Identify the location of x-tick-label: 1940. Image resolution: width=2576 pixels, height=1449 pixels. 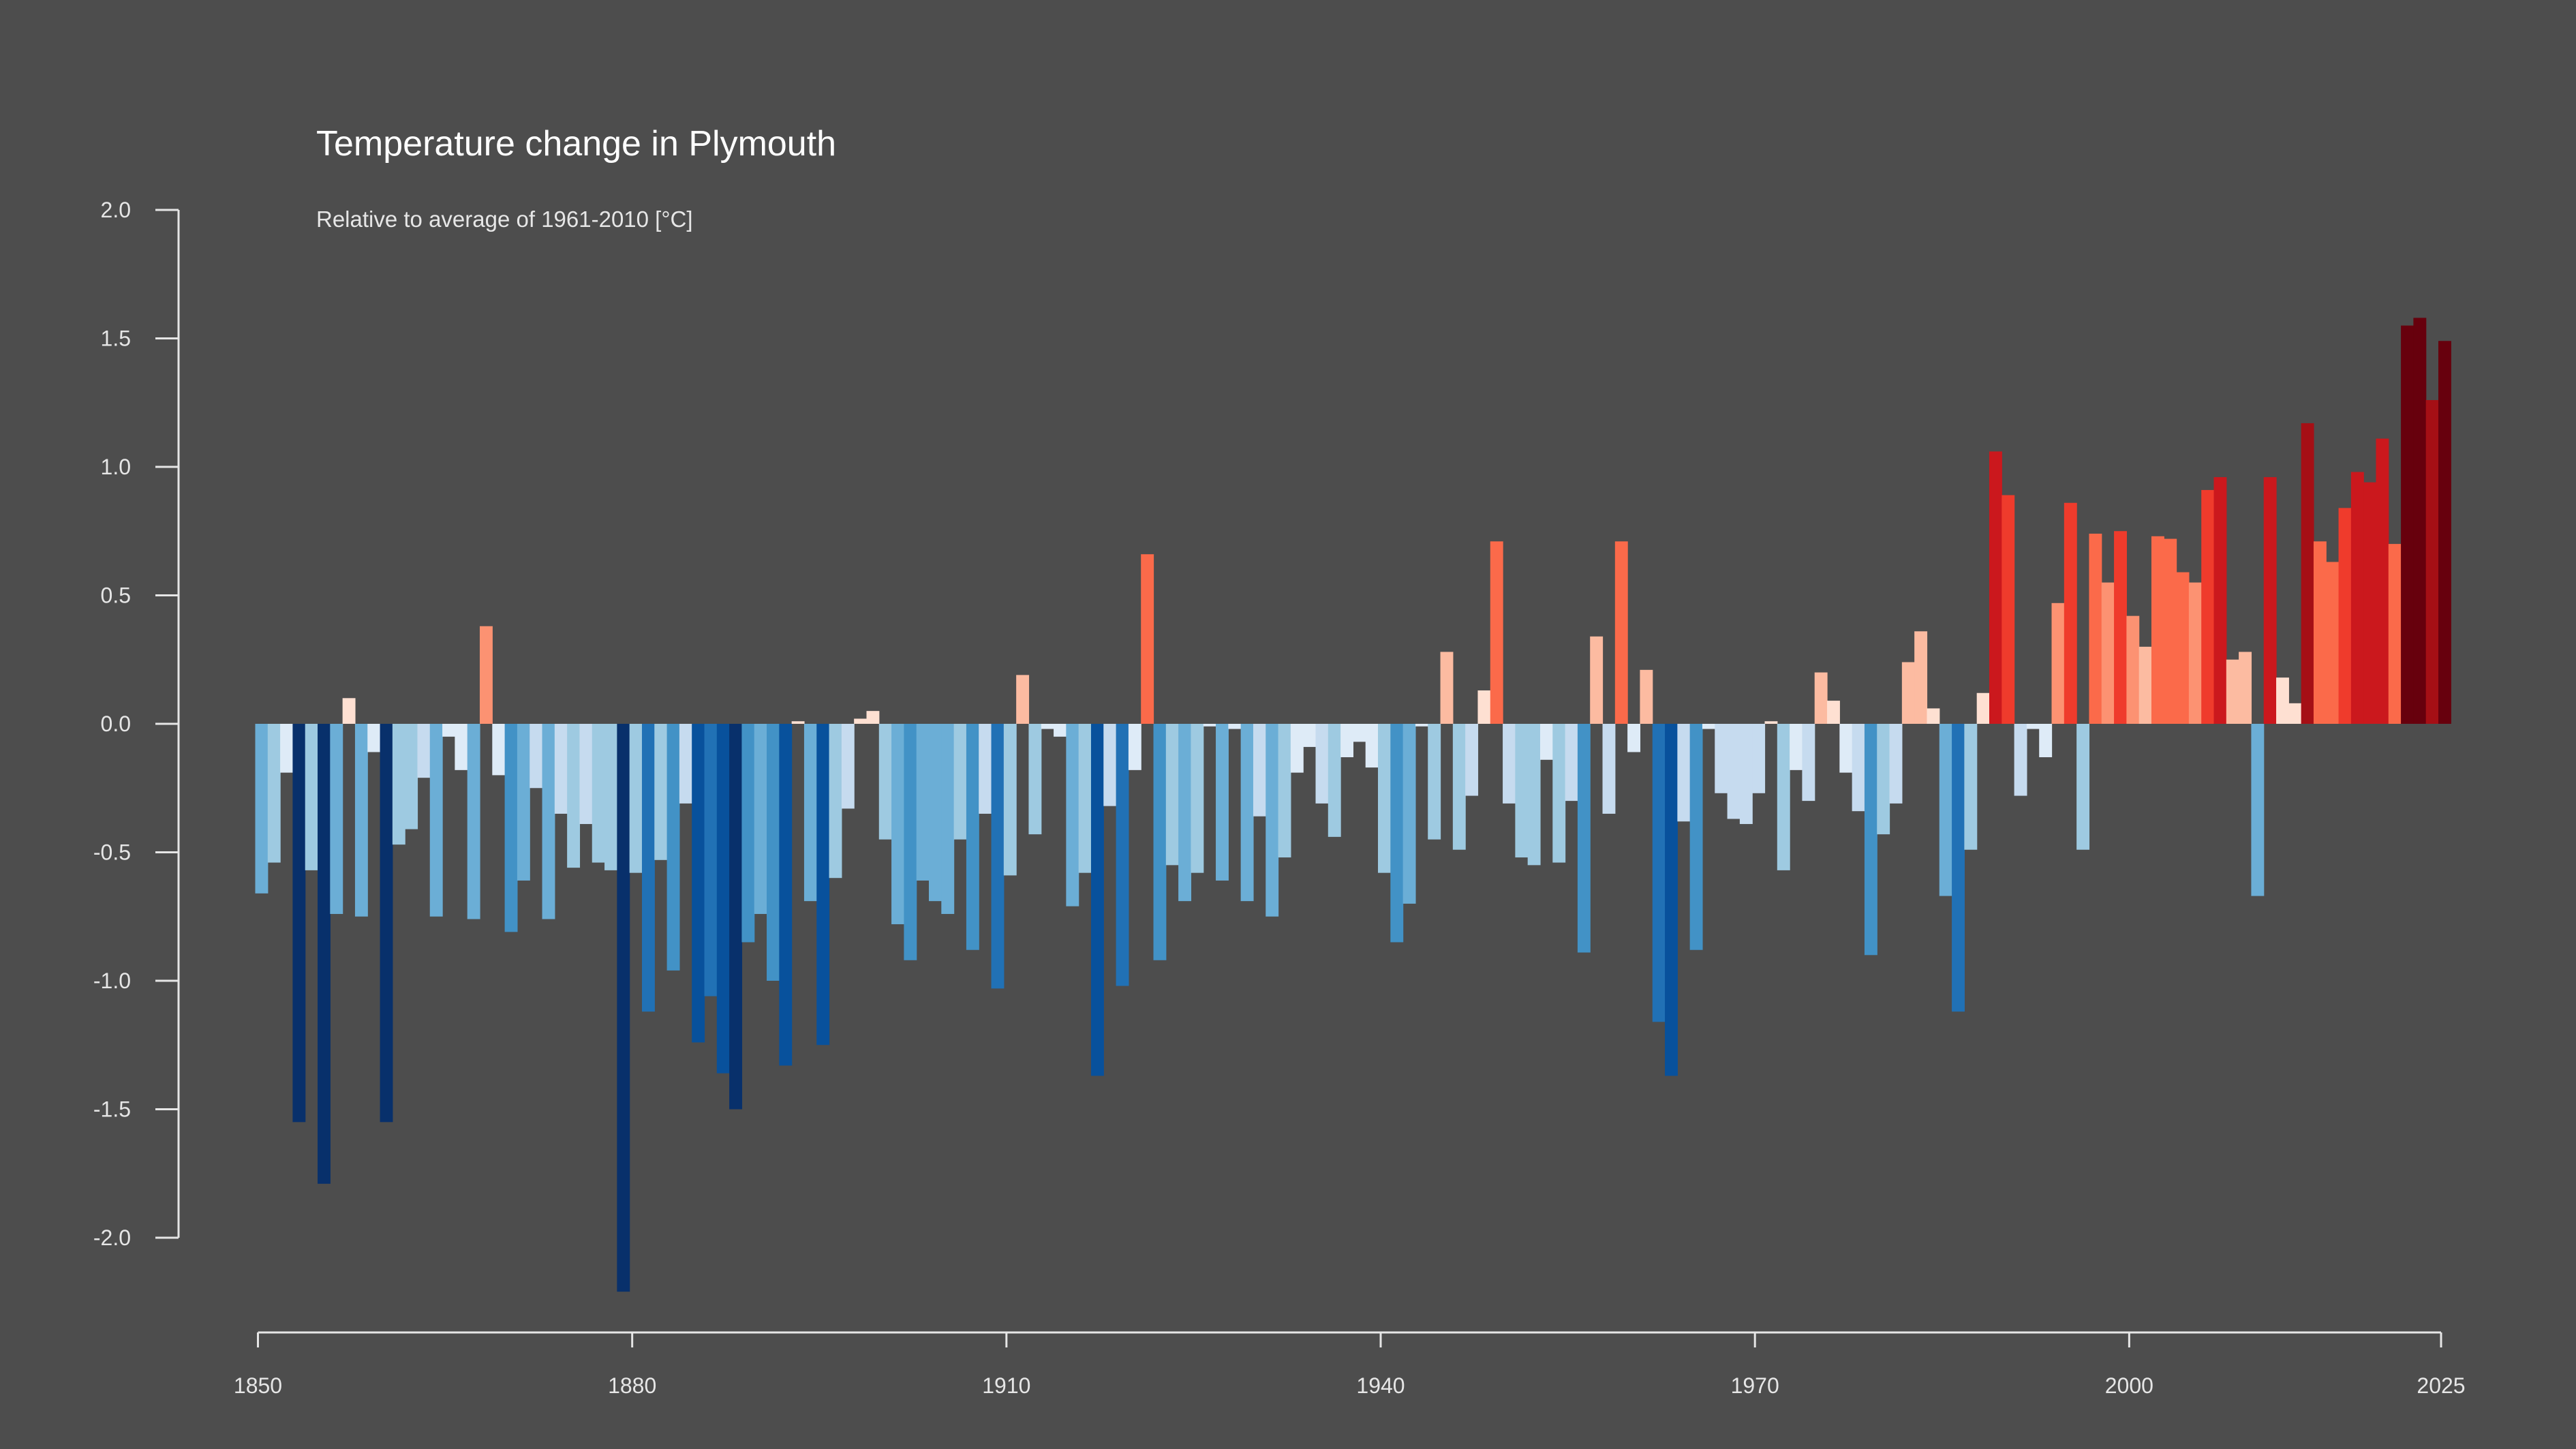
(1380, 1385).